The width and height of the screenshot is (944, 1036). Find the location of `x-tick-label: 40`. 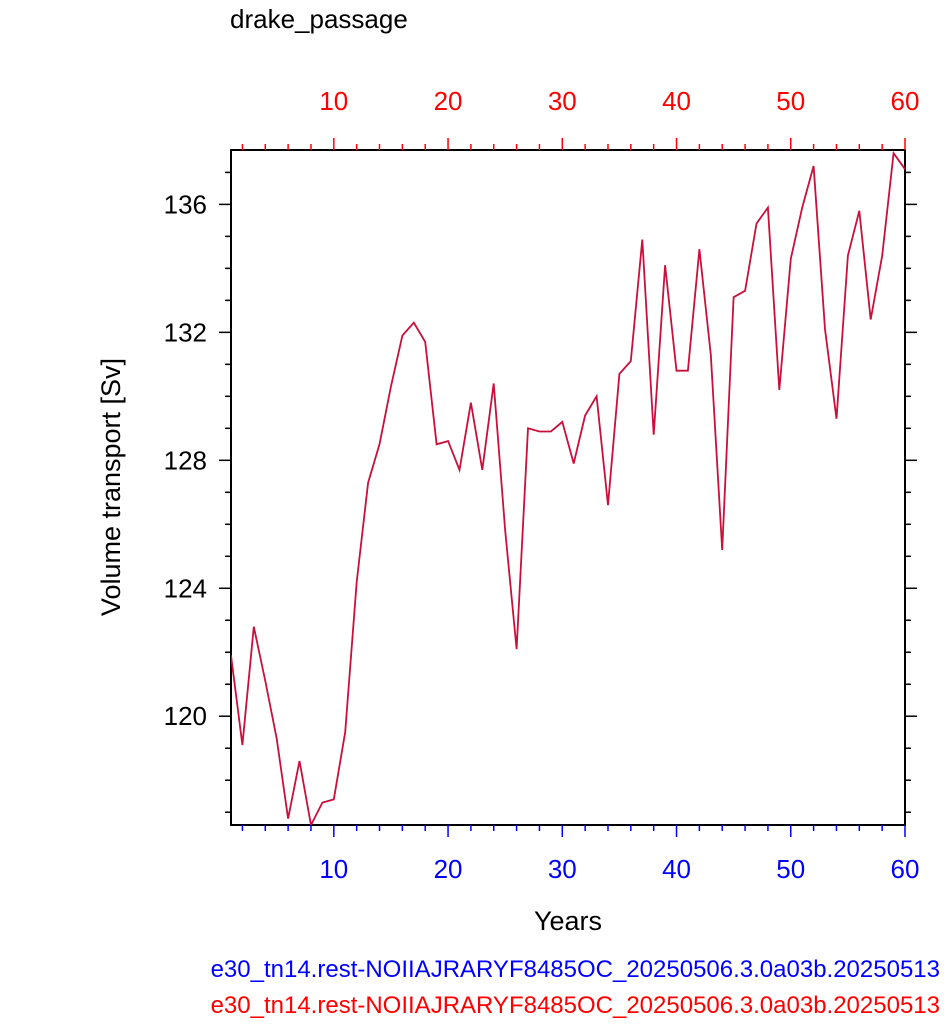

x-tick-label: 40 is located at coordinates (676, 869).